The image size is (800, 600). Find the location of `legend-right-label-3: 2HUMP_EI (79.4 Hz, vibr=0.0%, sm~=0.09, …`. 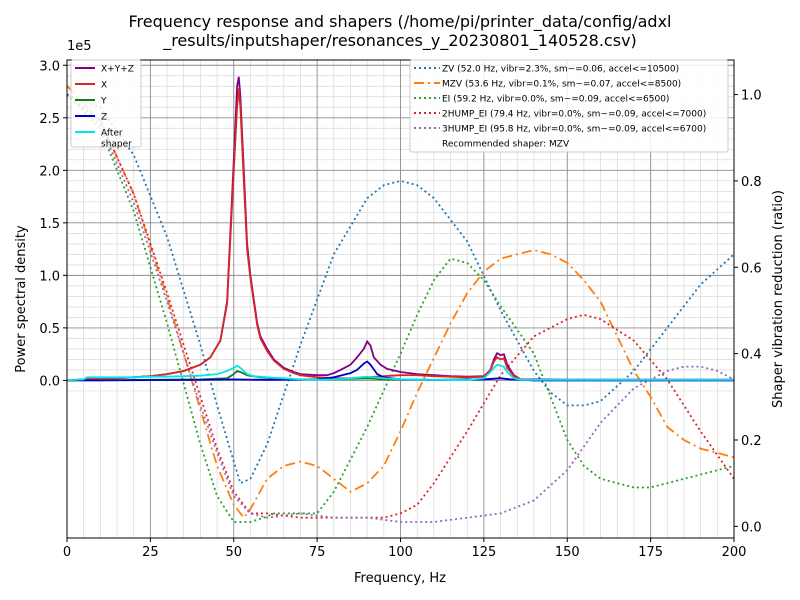

legend-right-label-3: 2HUMP_EI (79.4 Hz, vibr=0.0%, sm~=0.09, … is located at coordinates (574, 115).